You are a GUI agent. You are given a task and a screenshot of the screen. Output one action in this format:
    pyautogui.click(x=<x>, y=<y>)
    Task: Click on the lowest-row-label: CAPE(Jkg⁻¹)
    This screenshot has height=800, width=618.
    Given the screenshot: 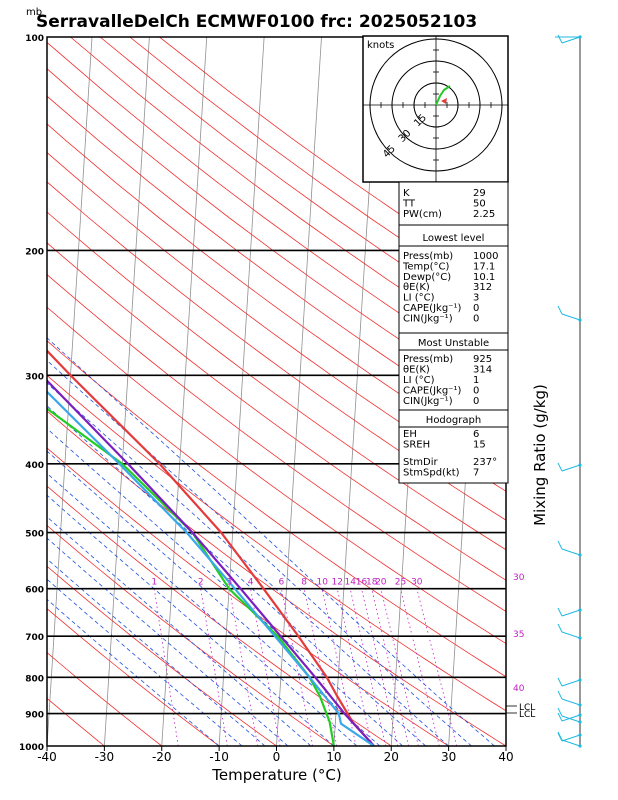 What is the action you would take?
    pyautogui.click(x=432, y=308)
    